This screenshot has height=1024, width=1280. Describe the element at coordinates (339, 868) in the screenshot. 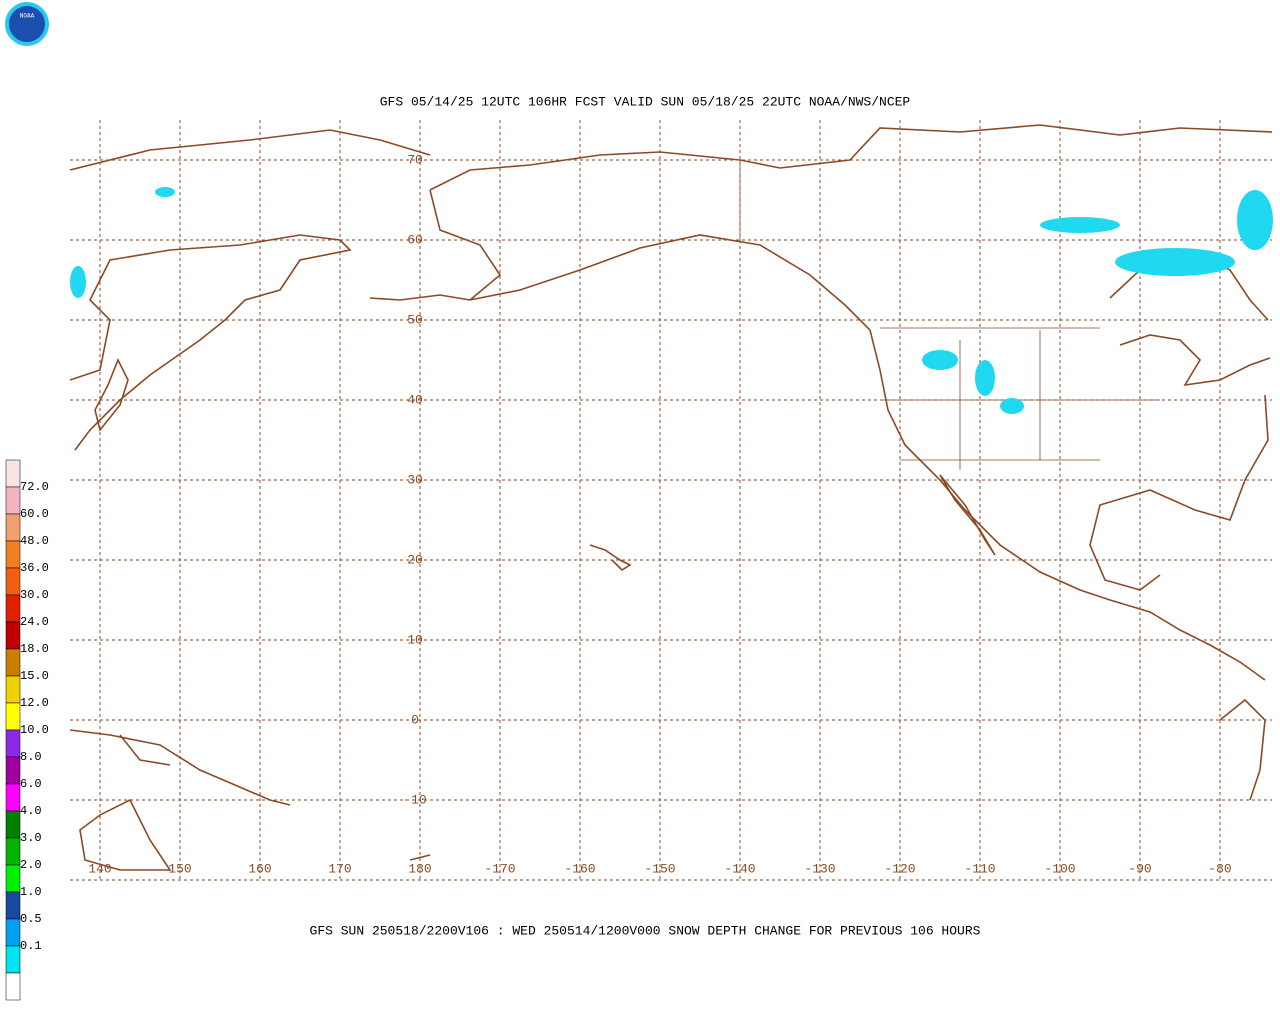

I see `lon-label: 170` at that location.